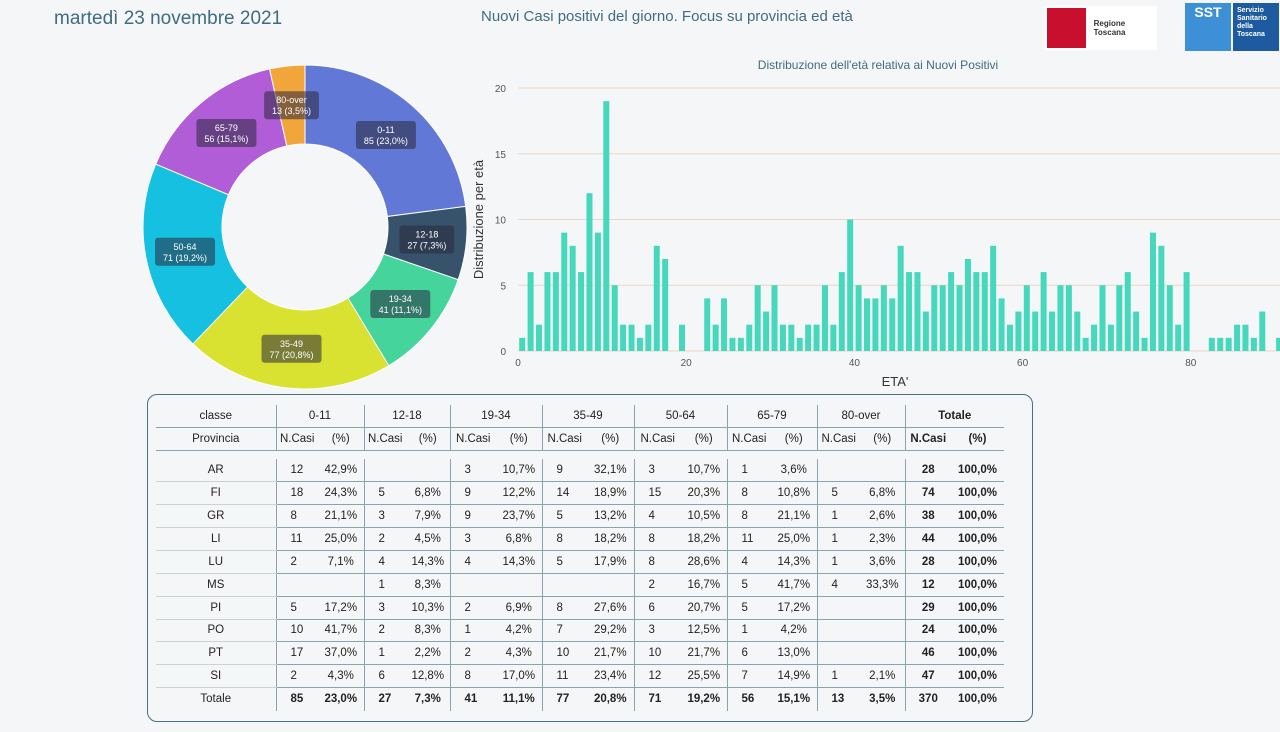 This screenshot has height=732, width=1280. I want to click on pct-cell: 25,0%, so click(341, 539).